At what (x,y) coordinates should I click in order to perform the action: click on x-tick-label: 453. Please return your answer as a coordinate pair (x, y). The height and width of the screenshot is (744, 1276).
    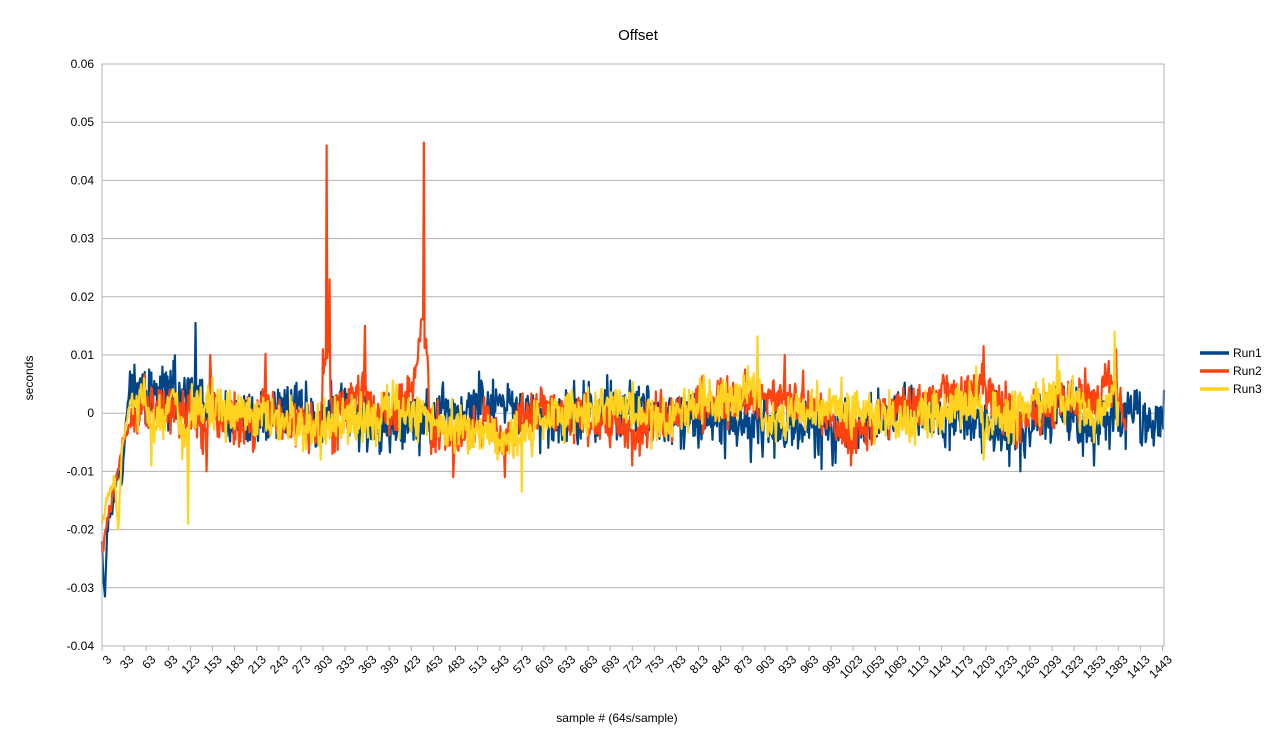
    Looking at the image, I should click on (434, 664).